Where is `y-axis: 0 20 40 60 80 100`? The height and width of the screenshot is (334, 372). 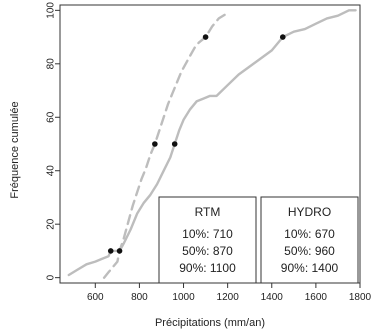 y-axis: 0 20 40 60 80 100 is located at coordinates (53, 141).